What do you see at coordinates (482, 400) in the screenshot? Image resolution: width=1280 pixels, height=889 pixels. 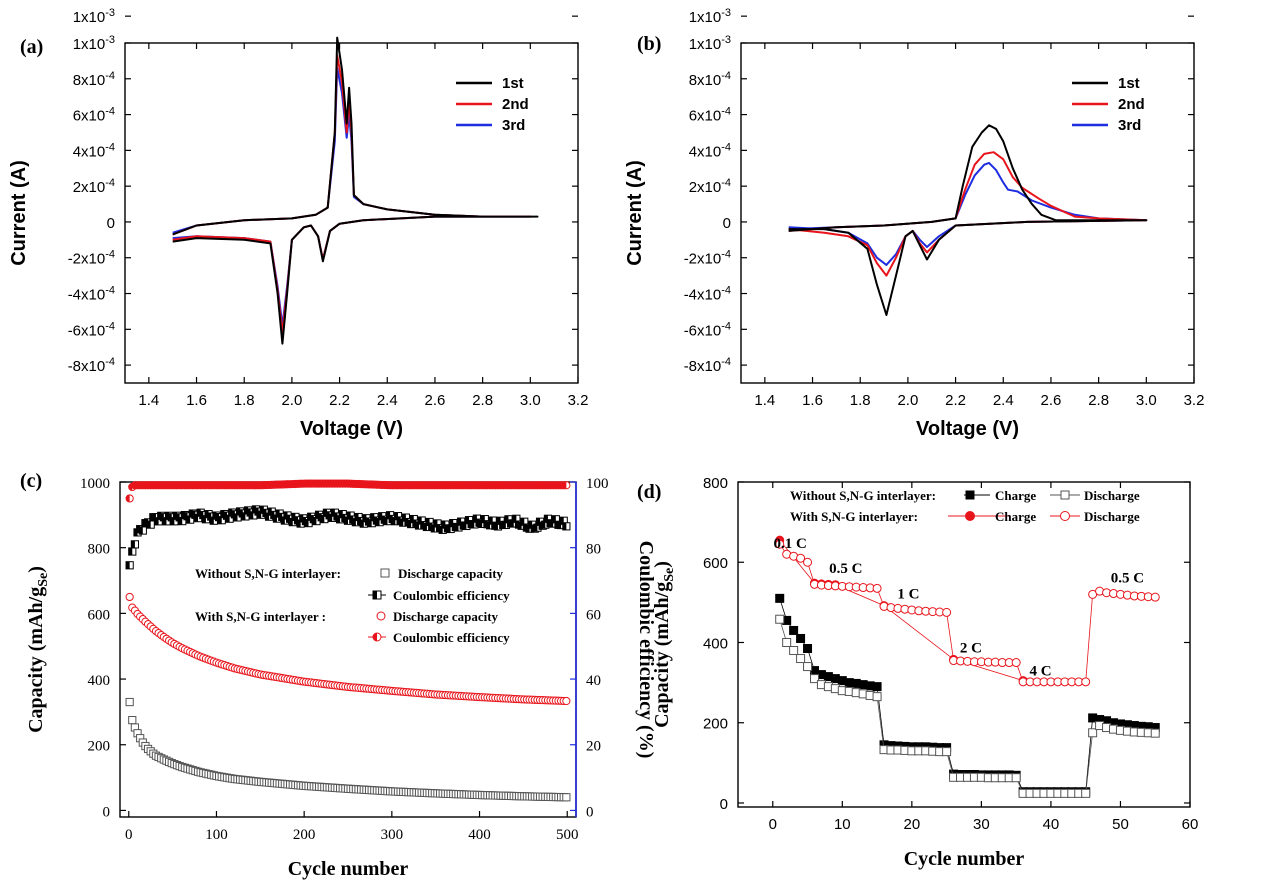 I see `x-tick-label: 2.8` at bounding box center [482, 400].